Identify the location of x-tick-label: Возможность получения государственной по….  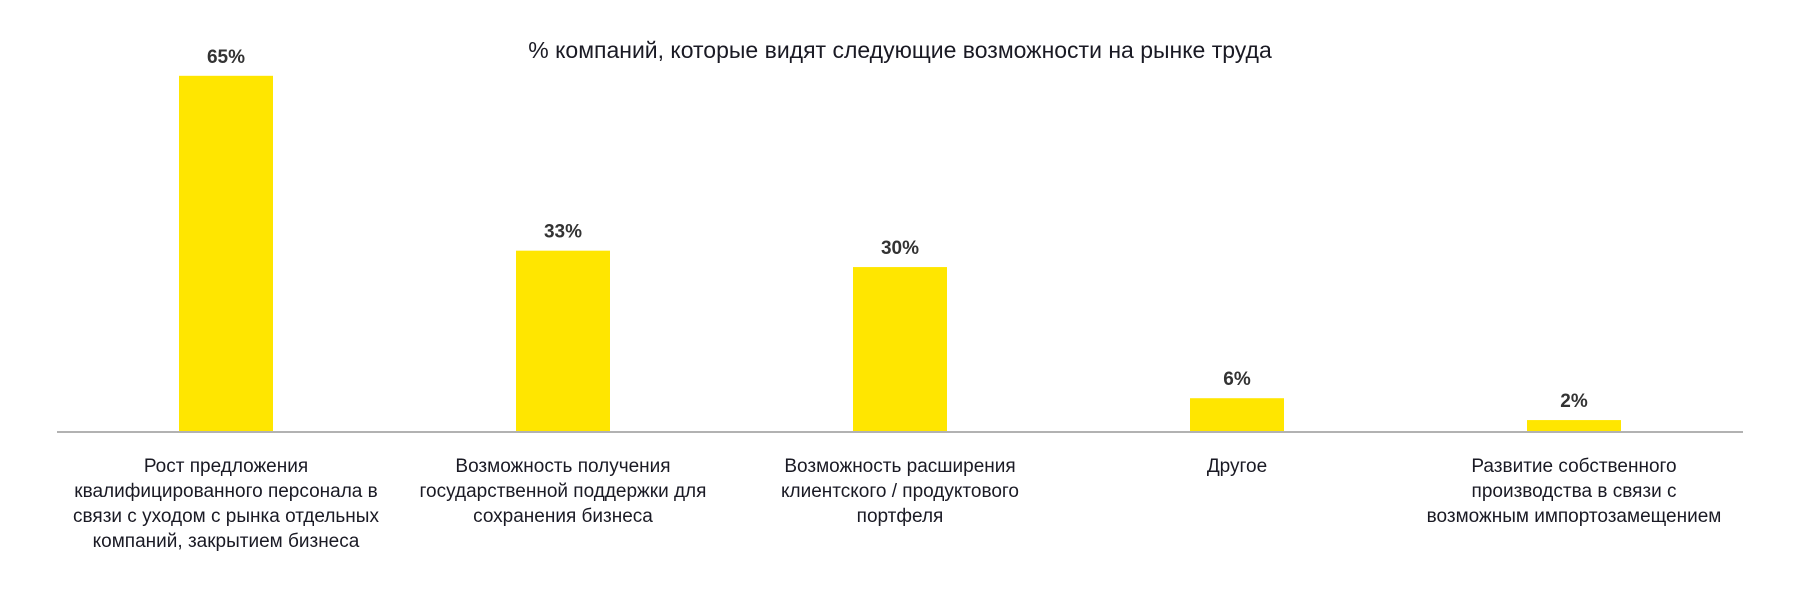
(563, 491).